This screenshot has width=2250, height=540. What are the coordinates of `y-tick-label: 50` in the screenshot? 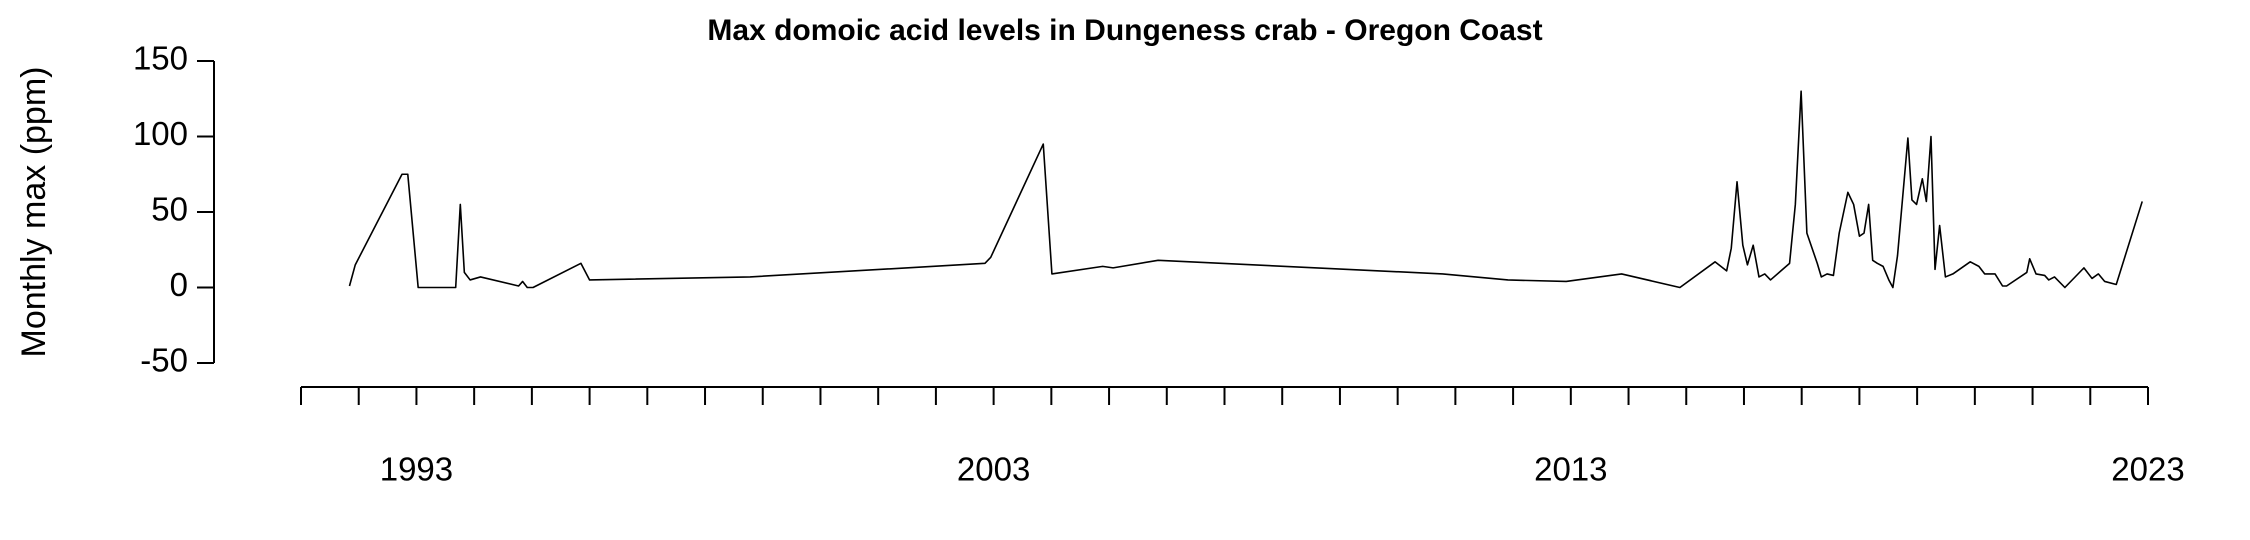 It's located at (169, 209).